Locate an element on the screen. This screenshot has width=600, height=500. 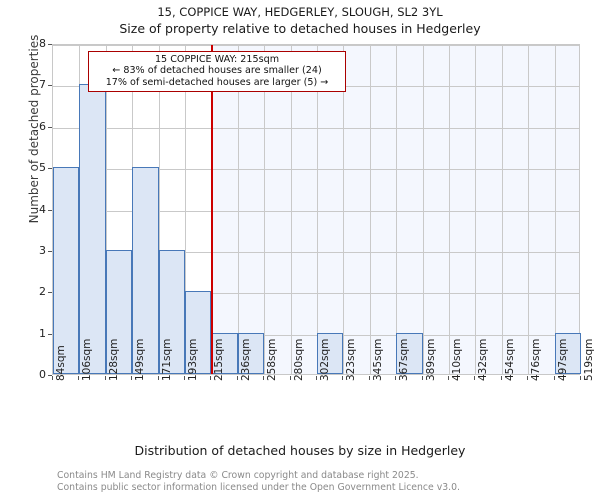
x-axis-tick-label: 476sqm is located at coordinates (536, 359).